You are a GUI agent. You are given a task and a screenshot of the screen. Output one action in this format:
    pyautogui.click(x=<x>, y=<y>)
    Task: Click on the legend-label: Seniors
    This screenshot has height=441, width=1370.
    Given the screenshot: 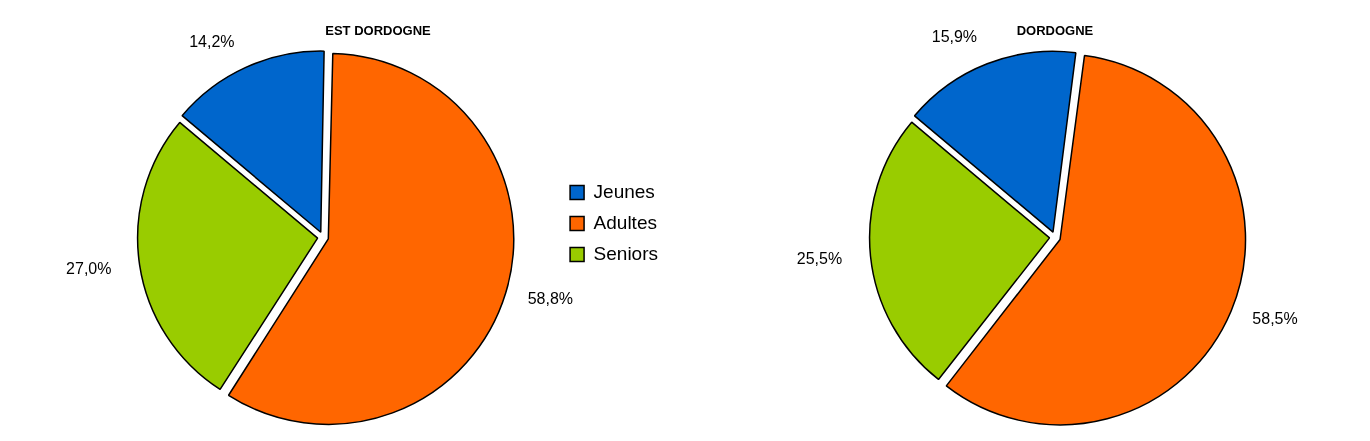 What is the action you would take?
    pyautogui.click(x=625, y=253)
    